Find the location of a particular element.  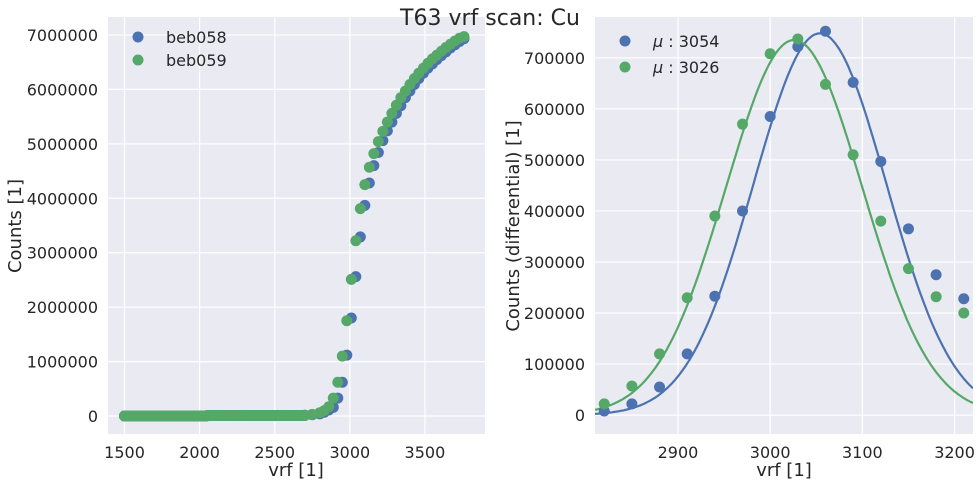

right-plot-x-tick-labels: 2900 3000 3100 3200 is located at coordinates (816, 452).